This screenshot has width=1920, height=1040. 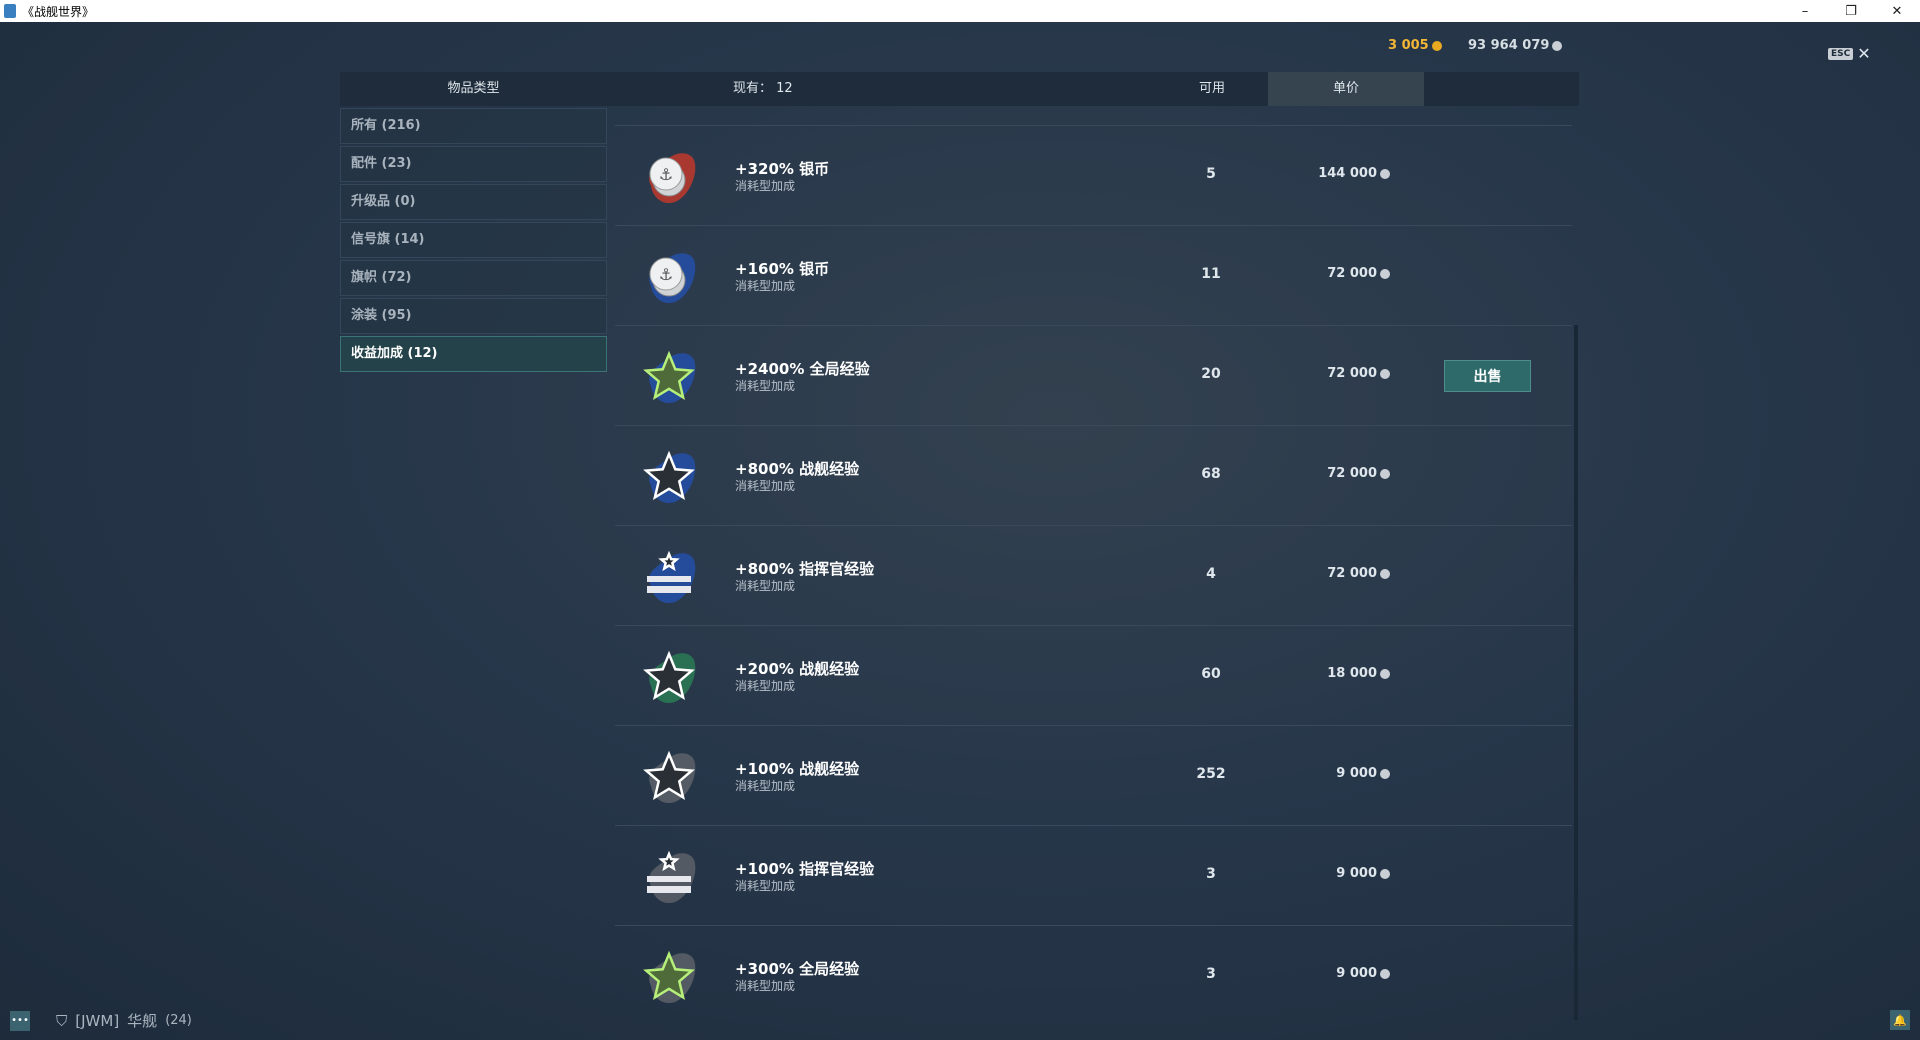 I want to click on price-value: 18 000, so click(x=1352, y=673).